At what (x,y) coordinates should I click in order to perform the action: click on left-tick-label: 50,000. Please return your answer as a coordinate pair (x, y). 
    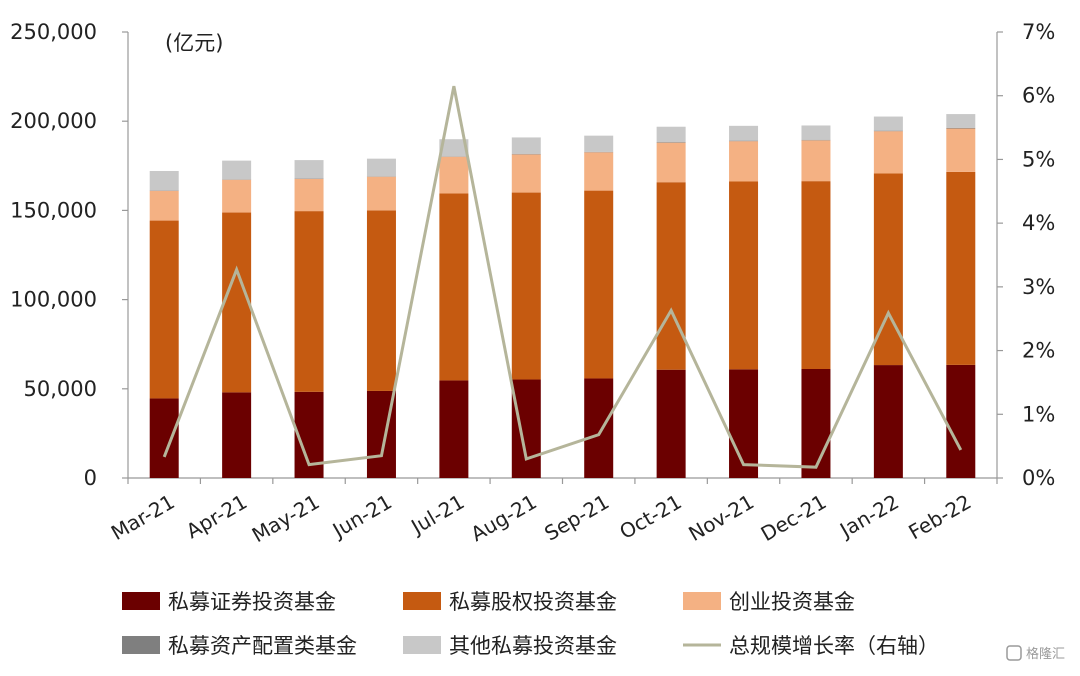
    Looking at the image, I should click on (60, 389).